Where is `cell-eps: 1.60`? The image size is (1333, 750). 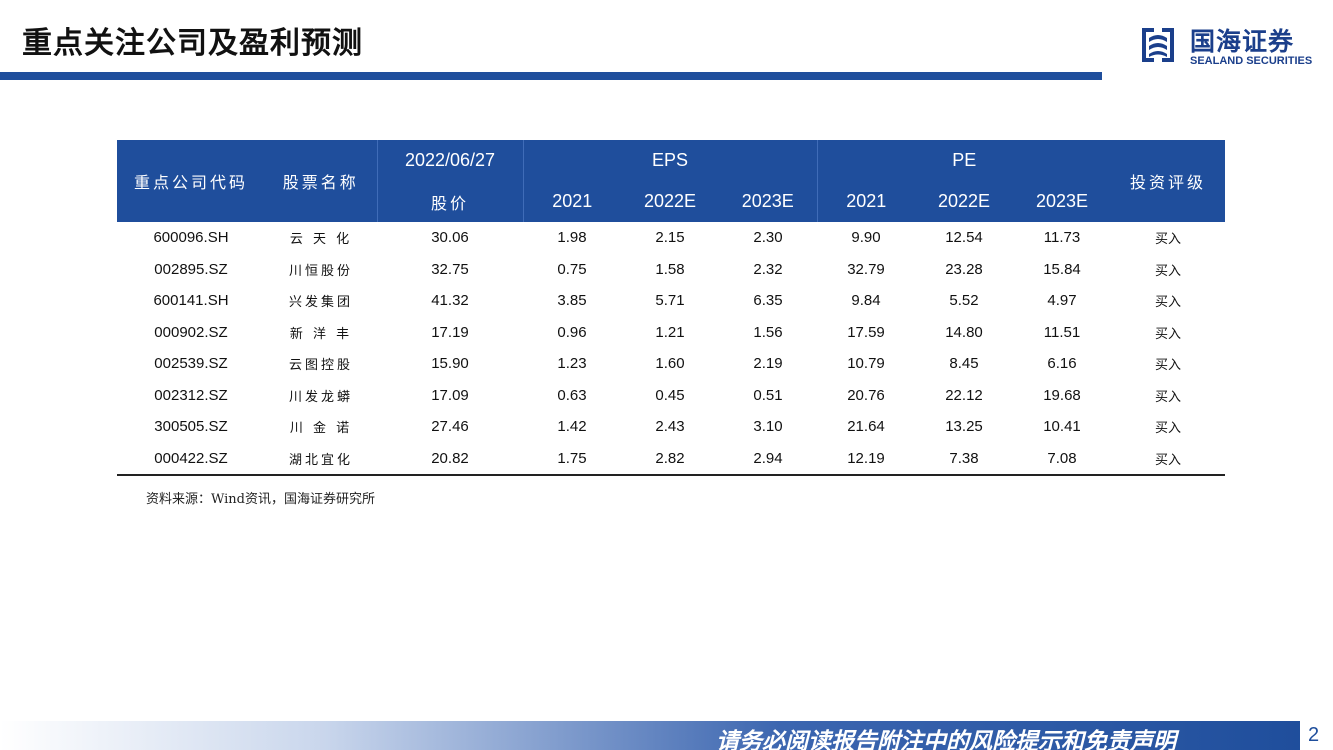 cell-eps: 1.60 is located at coordinates (670, 364).